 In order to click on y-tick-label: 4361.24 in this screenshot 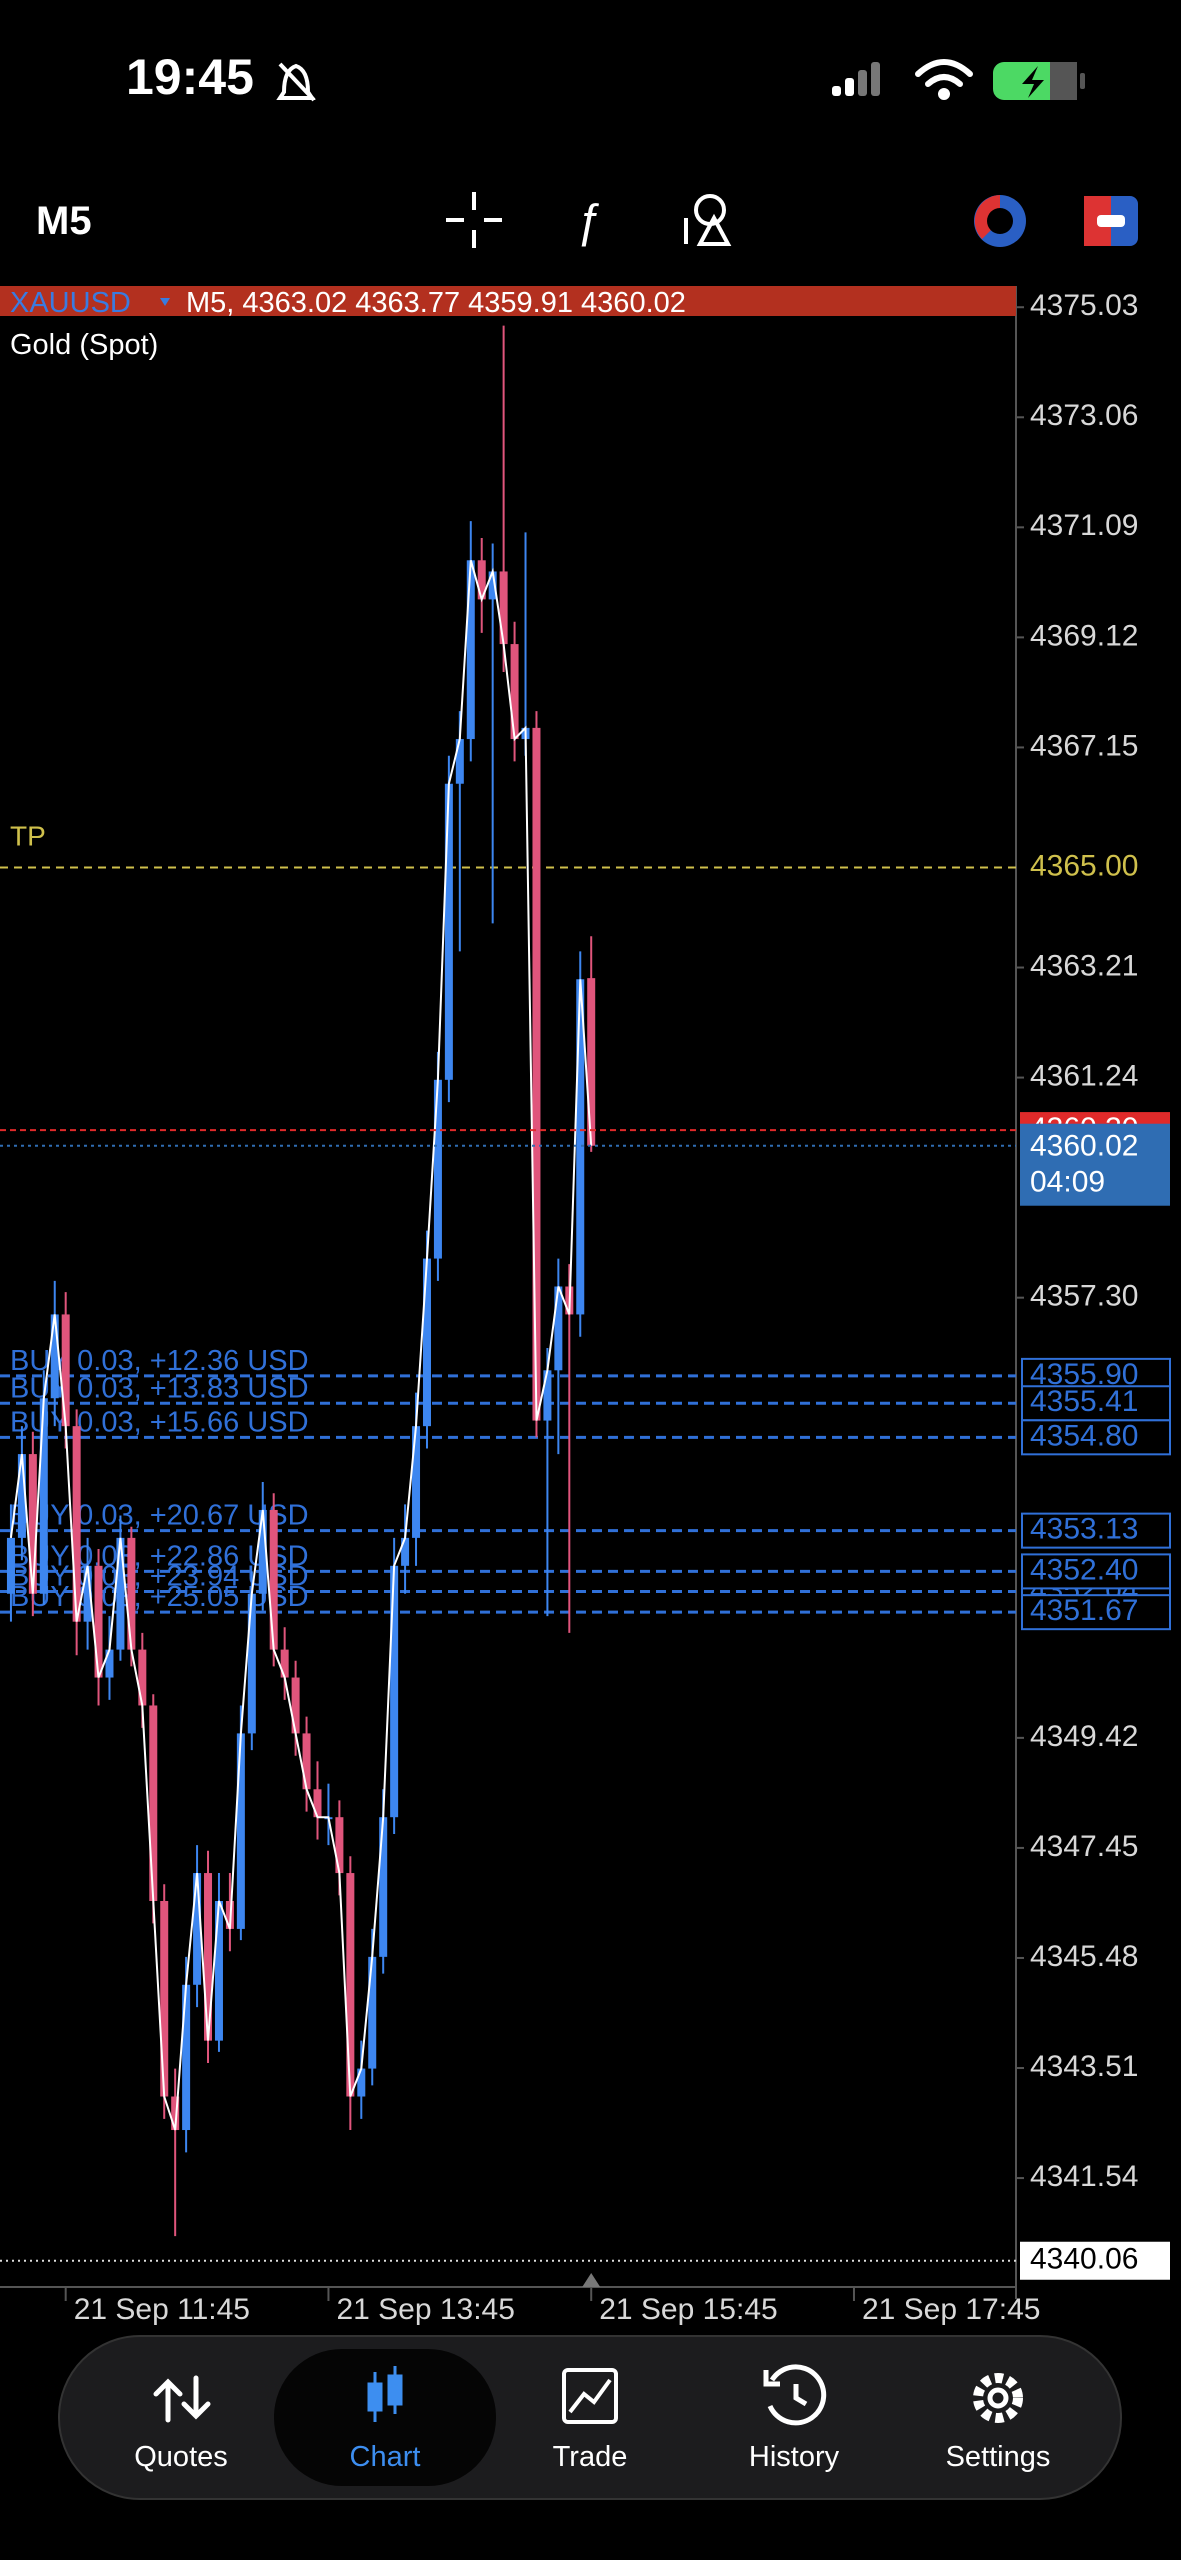, I will do `click(1084, 1075)`.